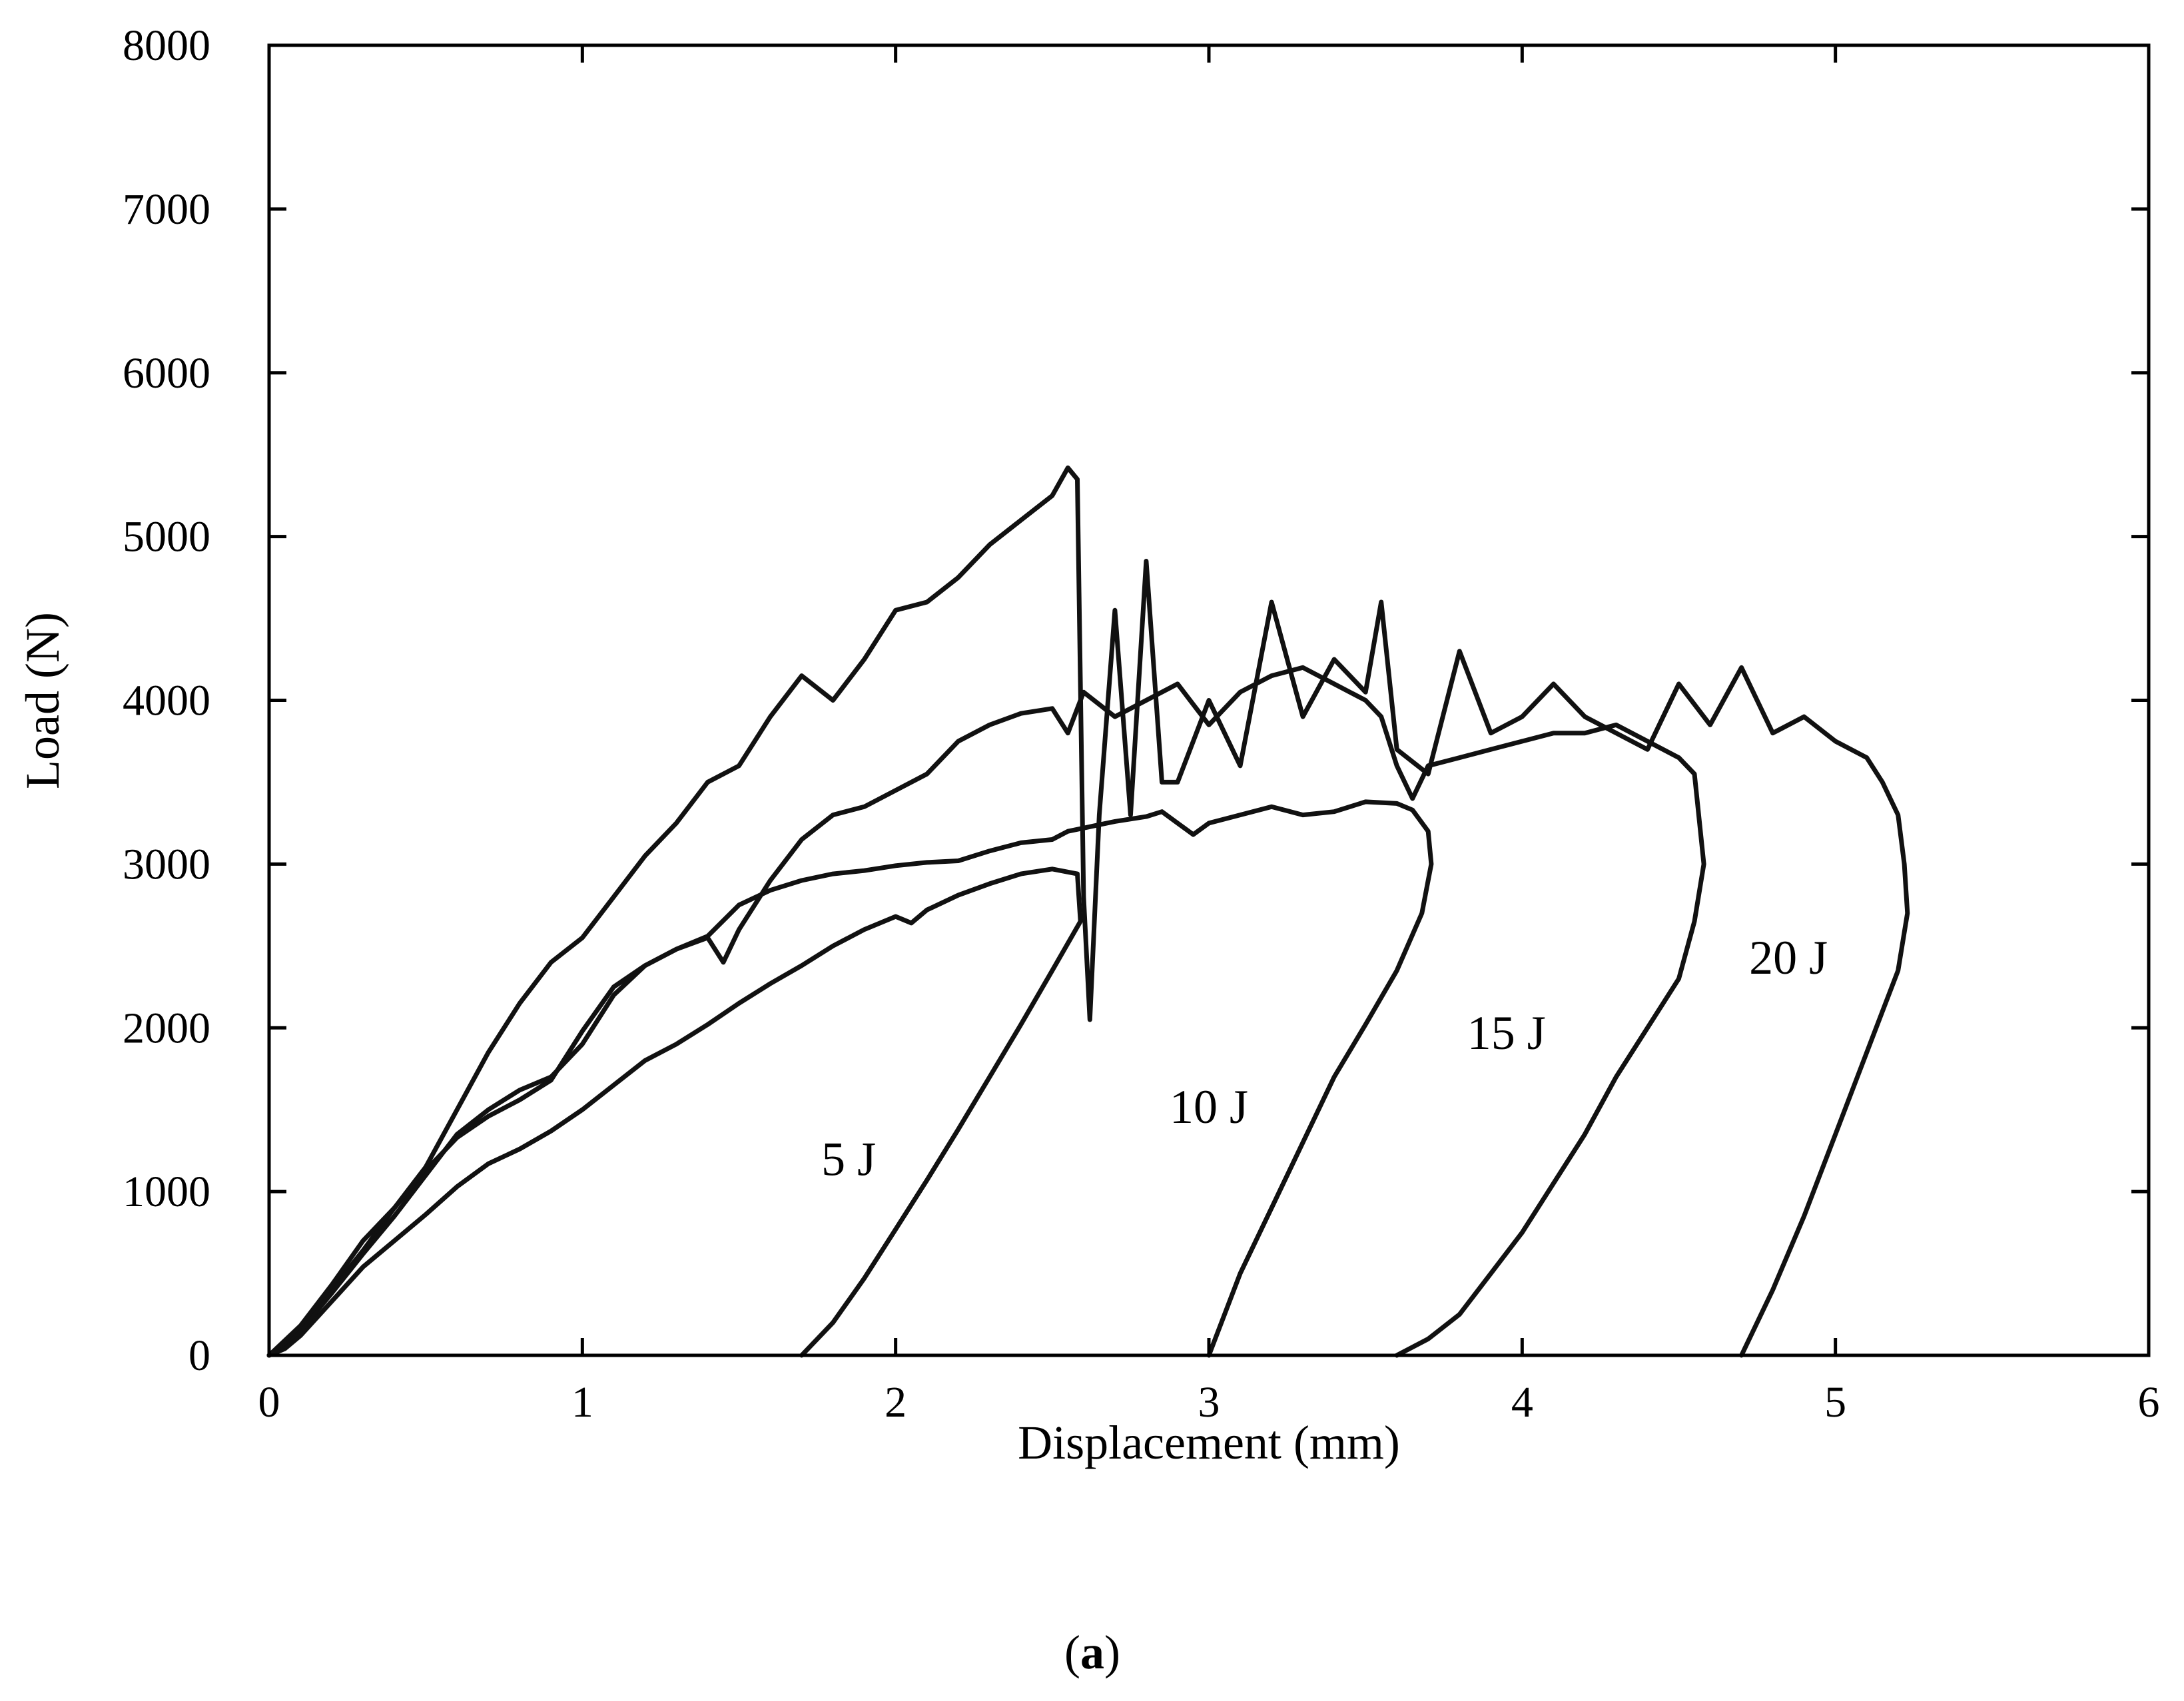 This screenshot has height=1701, width=2184. I want to click on curve-label: 20 J, so click(1789, 957).